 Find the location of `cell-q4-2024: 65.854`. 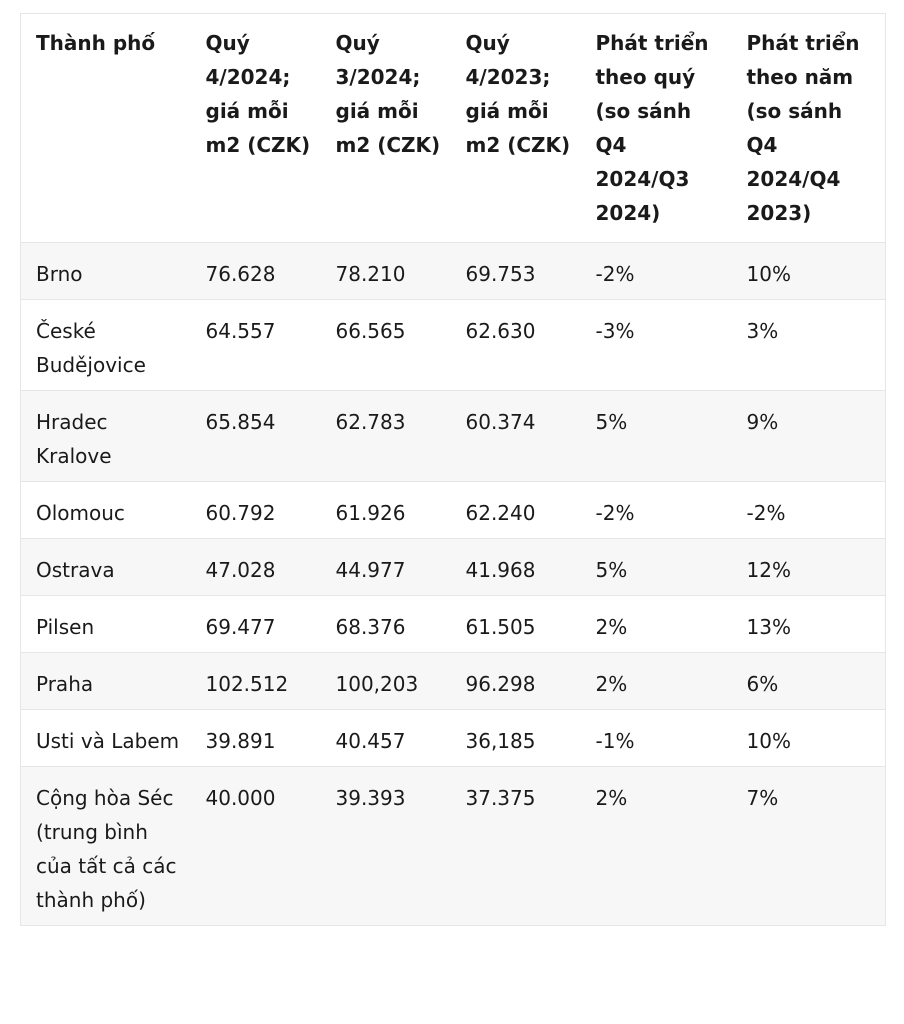

cell-q4-2024: 65.854 is located at coordinates (255, 436).